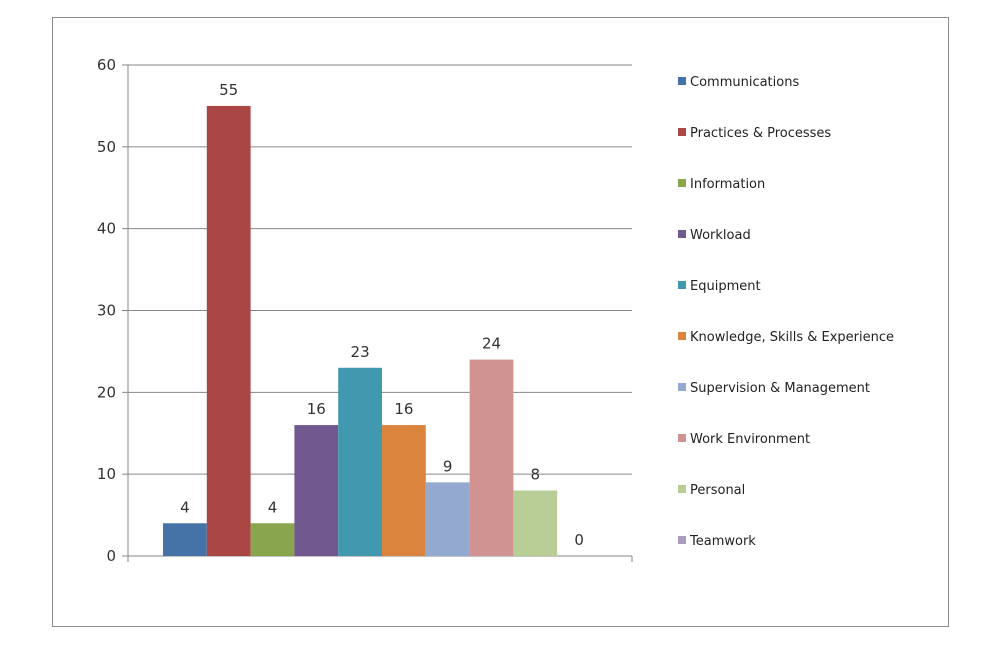  What do you see at coordinates (106, 147) in the screenshot?
I see `y-tick-label: 50` at bounding box center [106, 147].